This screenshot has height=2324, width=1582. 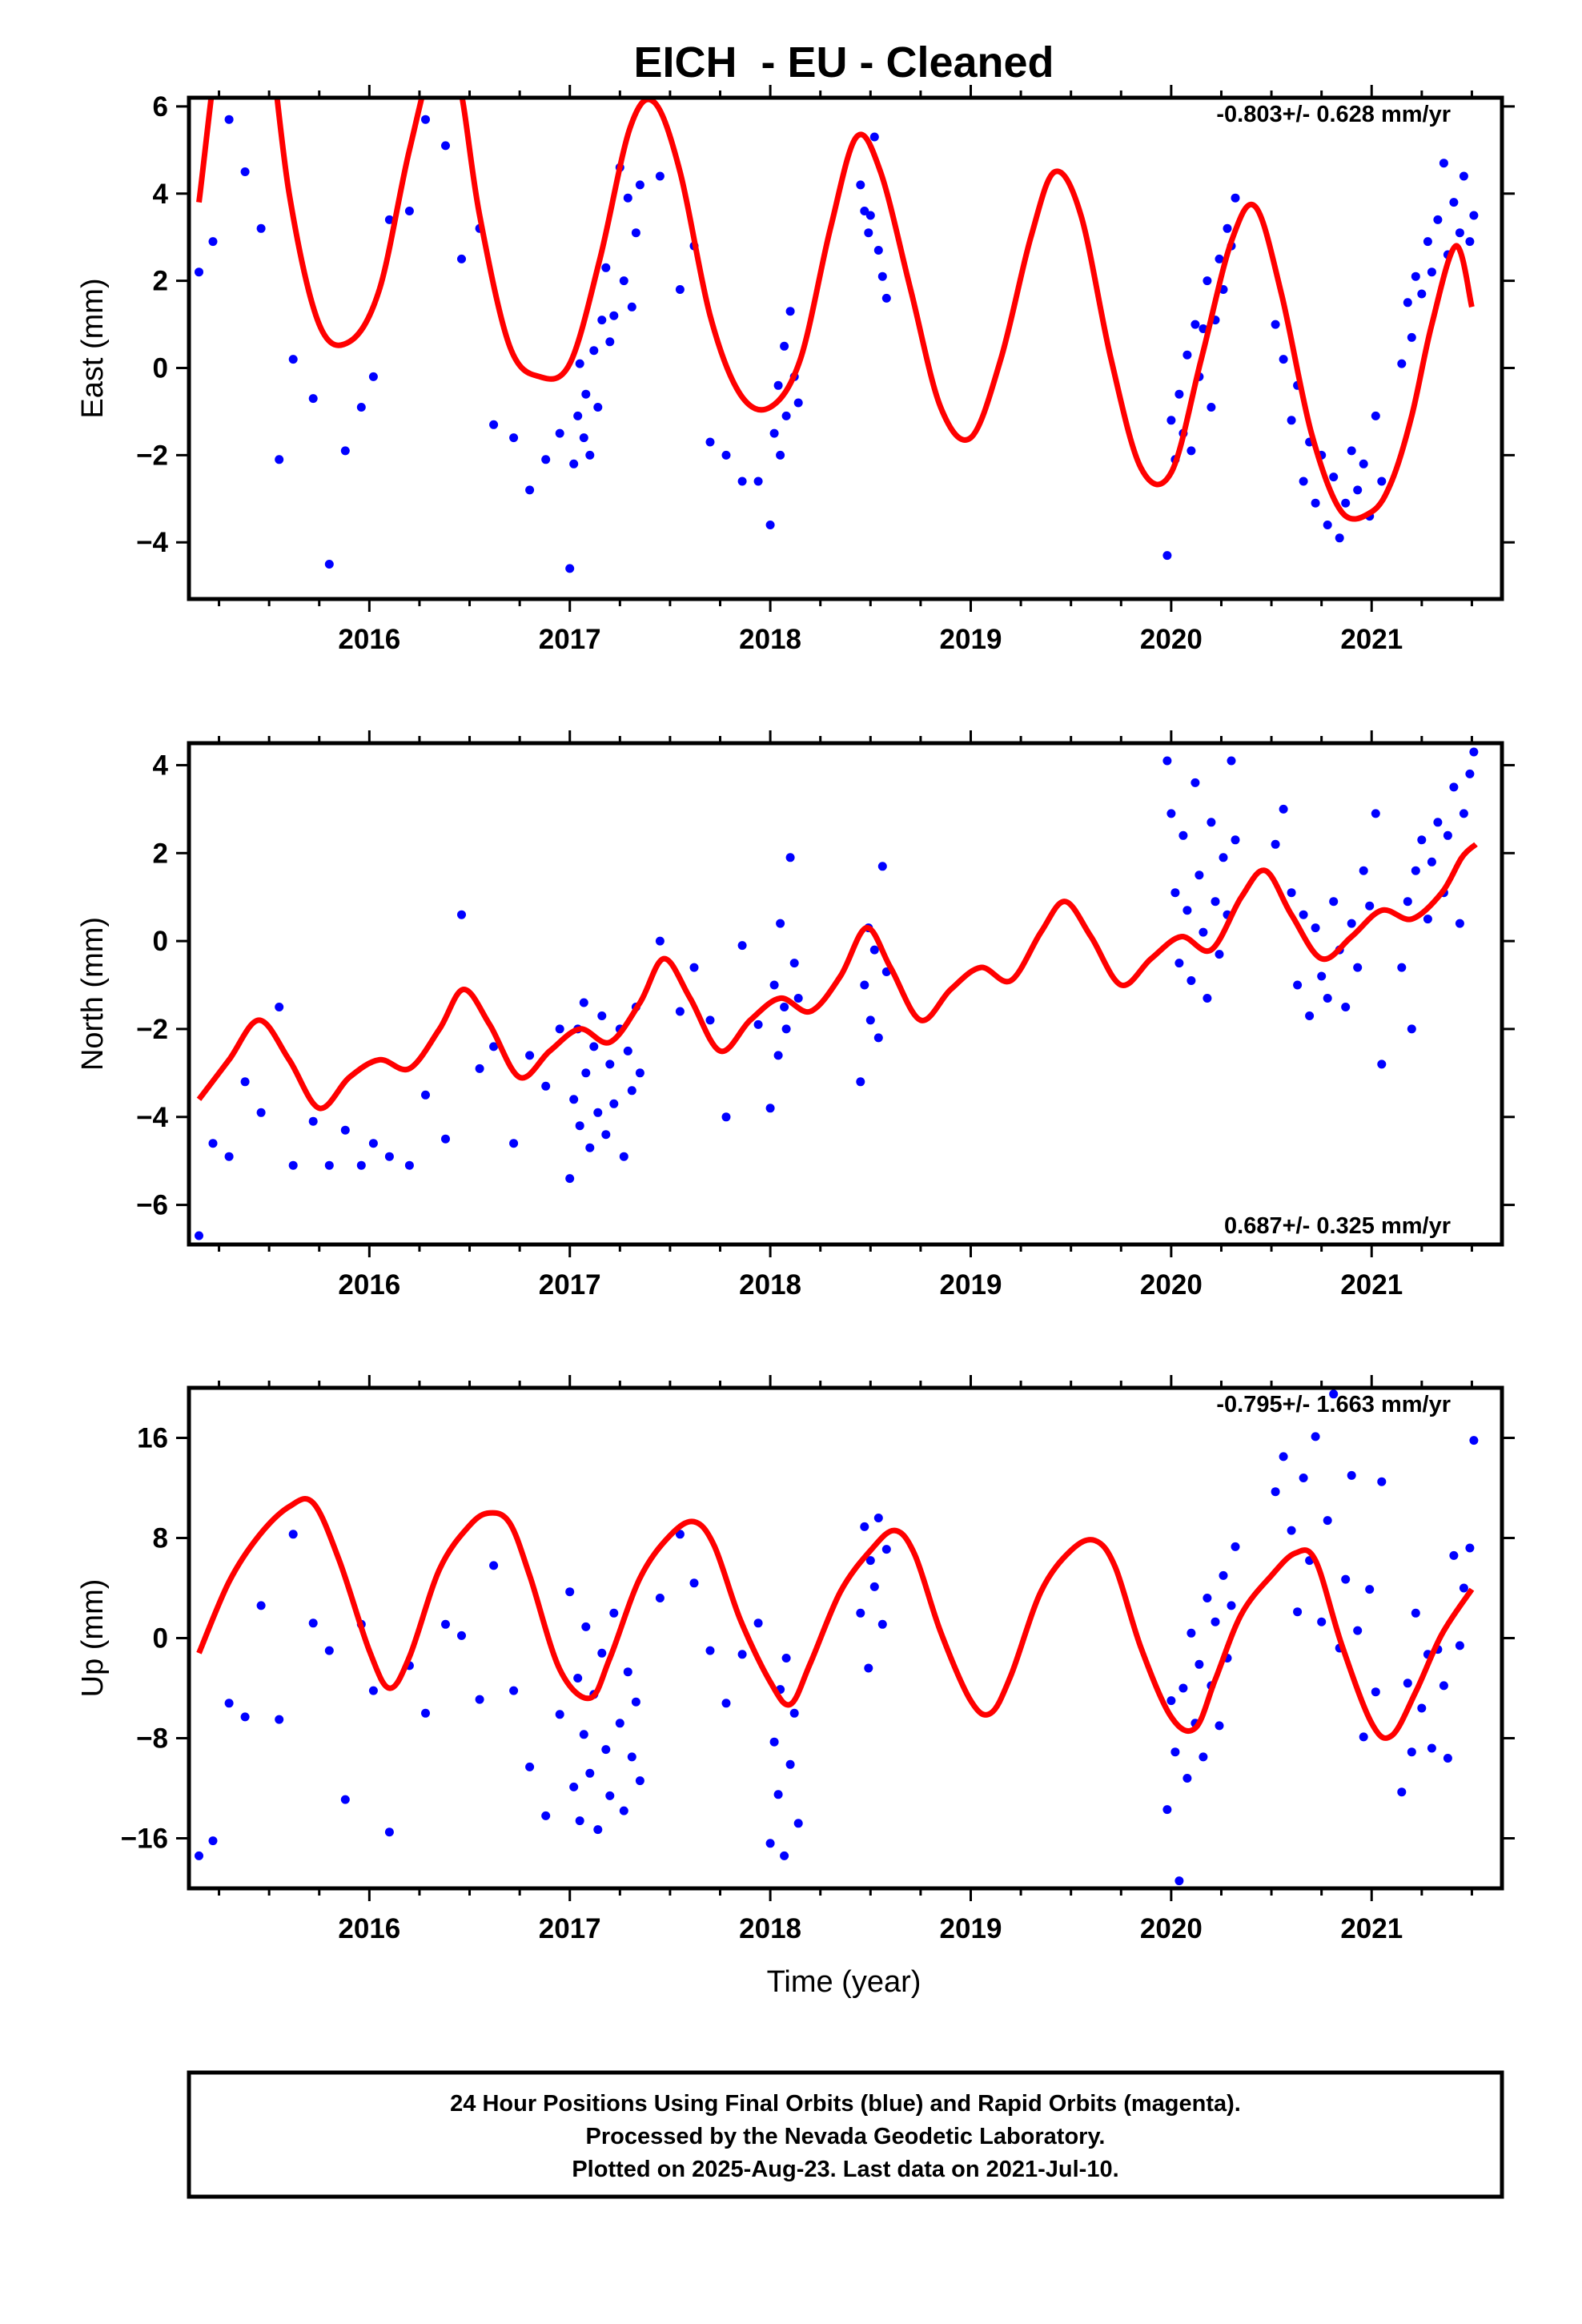 I want to click on up-x-tick-label: 2018, so click(x=770, y=1929).